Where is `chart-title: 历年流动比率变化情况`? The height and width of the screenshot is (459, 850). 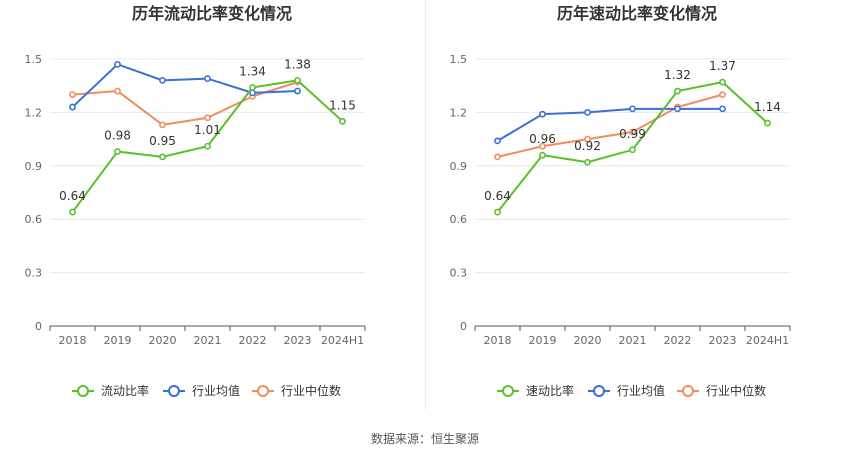
chart-title: 历年流动比率变化情况 is located at coordinates (212, 13).